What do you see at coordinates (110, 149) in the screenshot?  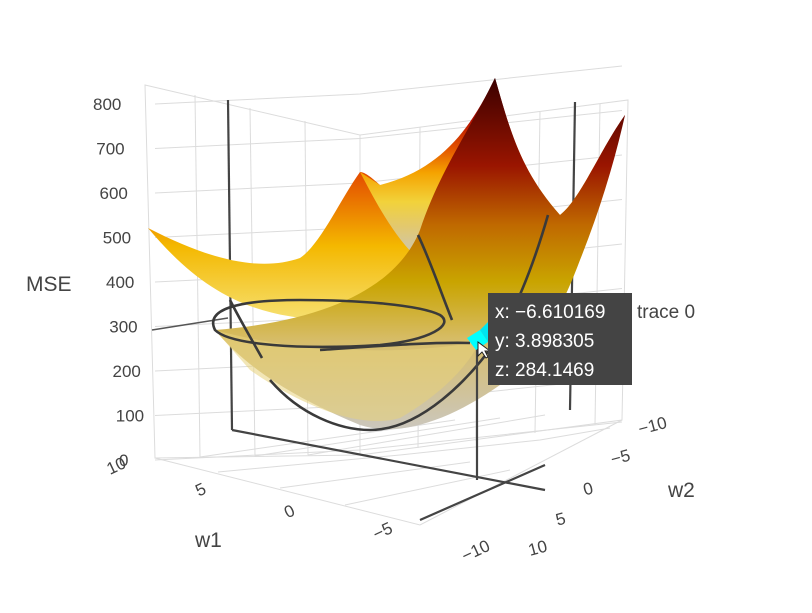 I see `z-tick-label: 700` at bounding box center [110, 149].